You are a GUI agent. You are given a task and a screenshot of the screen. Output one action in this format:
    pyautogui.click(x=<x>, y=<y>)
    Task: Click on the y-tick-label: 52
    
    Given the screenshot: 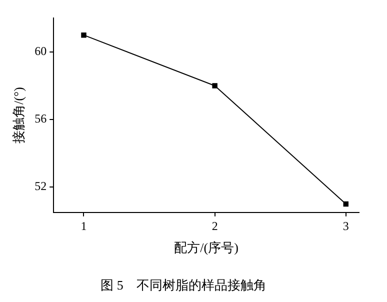 What is the action you would take?
    pyautogui.click(x=40, y=186)
    